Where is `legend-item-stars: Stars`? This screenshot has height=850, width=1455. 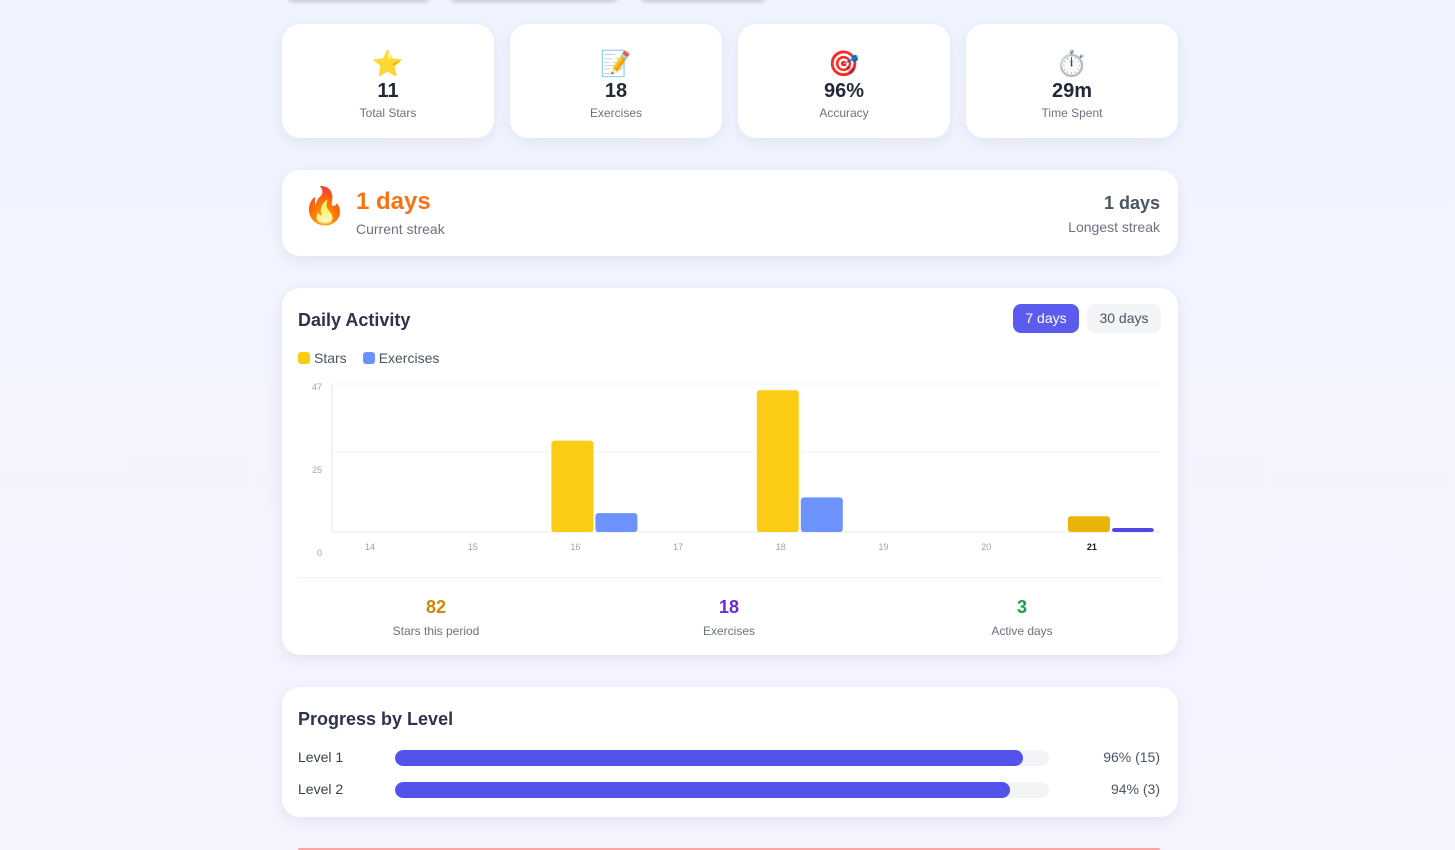
legend-item-stars: Stars is located at coordinates (322, 358).